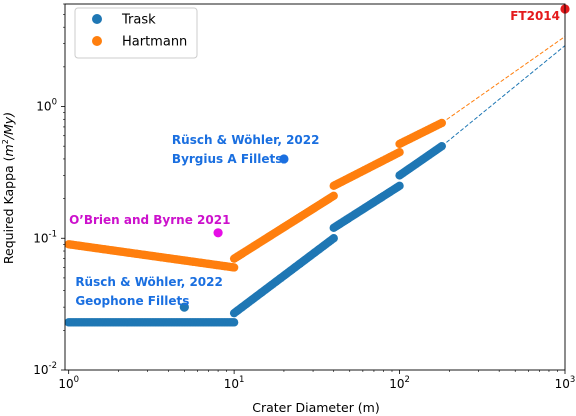 The height and width of the screenshot is (416, 576). Describe the element at coordinates (8, 126) in the screenshot. I see `y-axis-title-suffix: /My)` at that location.